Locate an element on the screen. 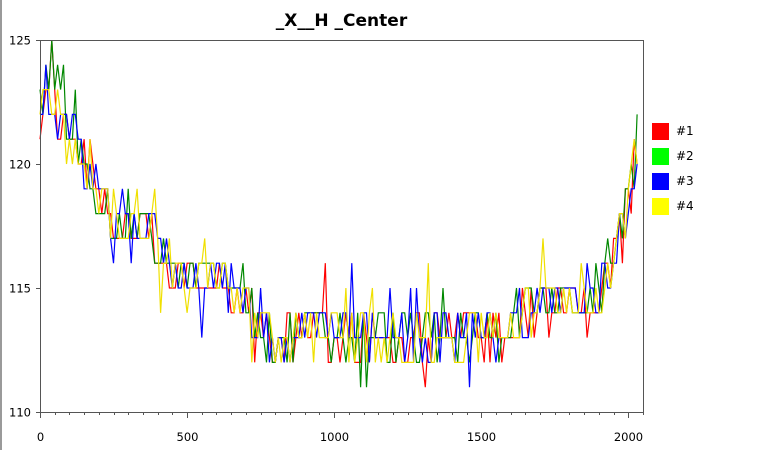 The width and height of the screenshot is (758, 450). y-tick-label: 115 is located at coordinates (20, 289).